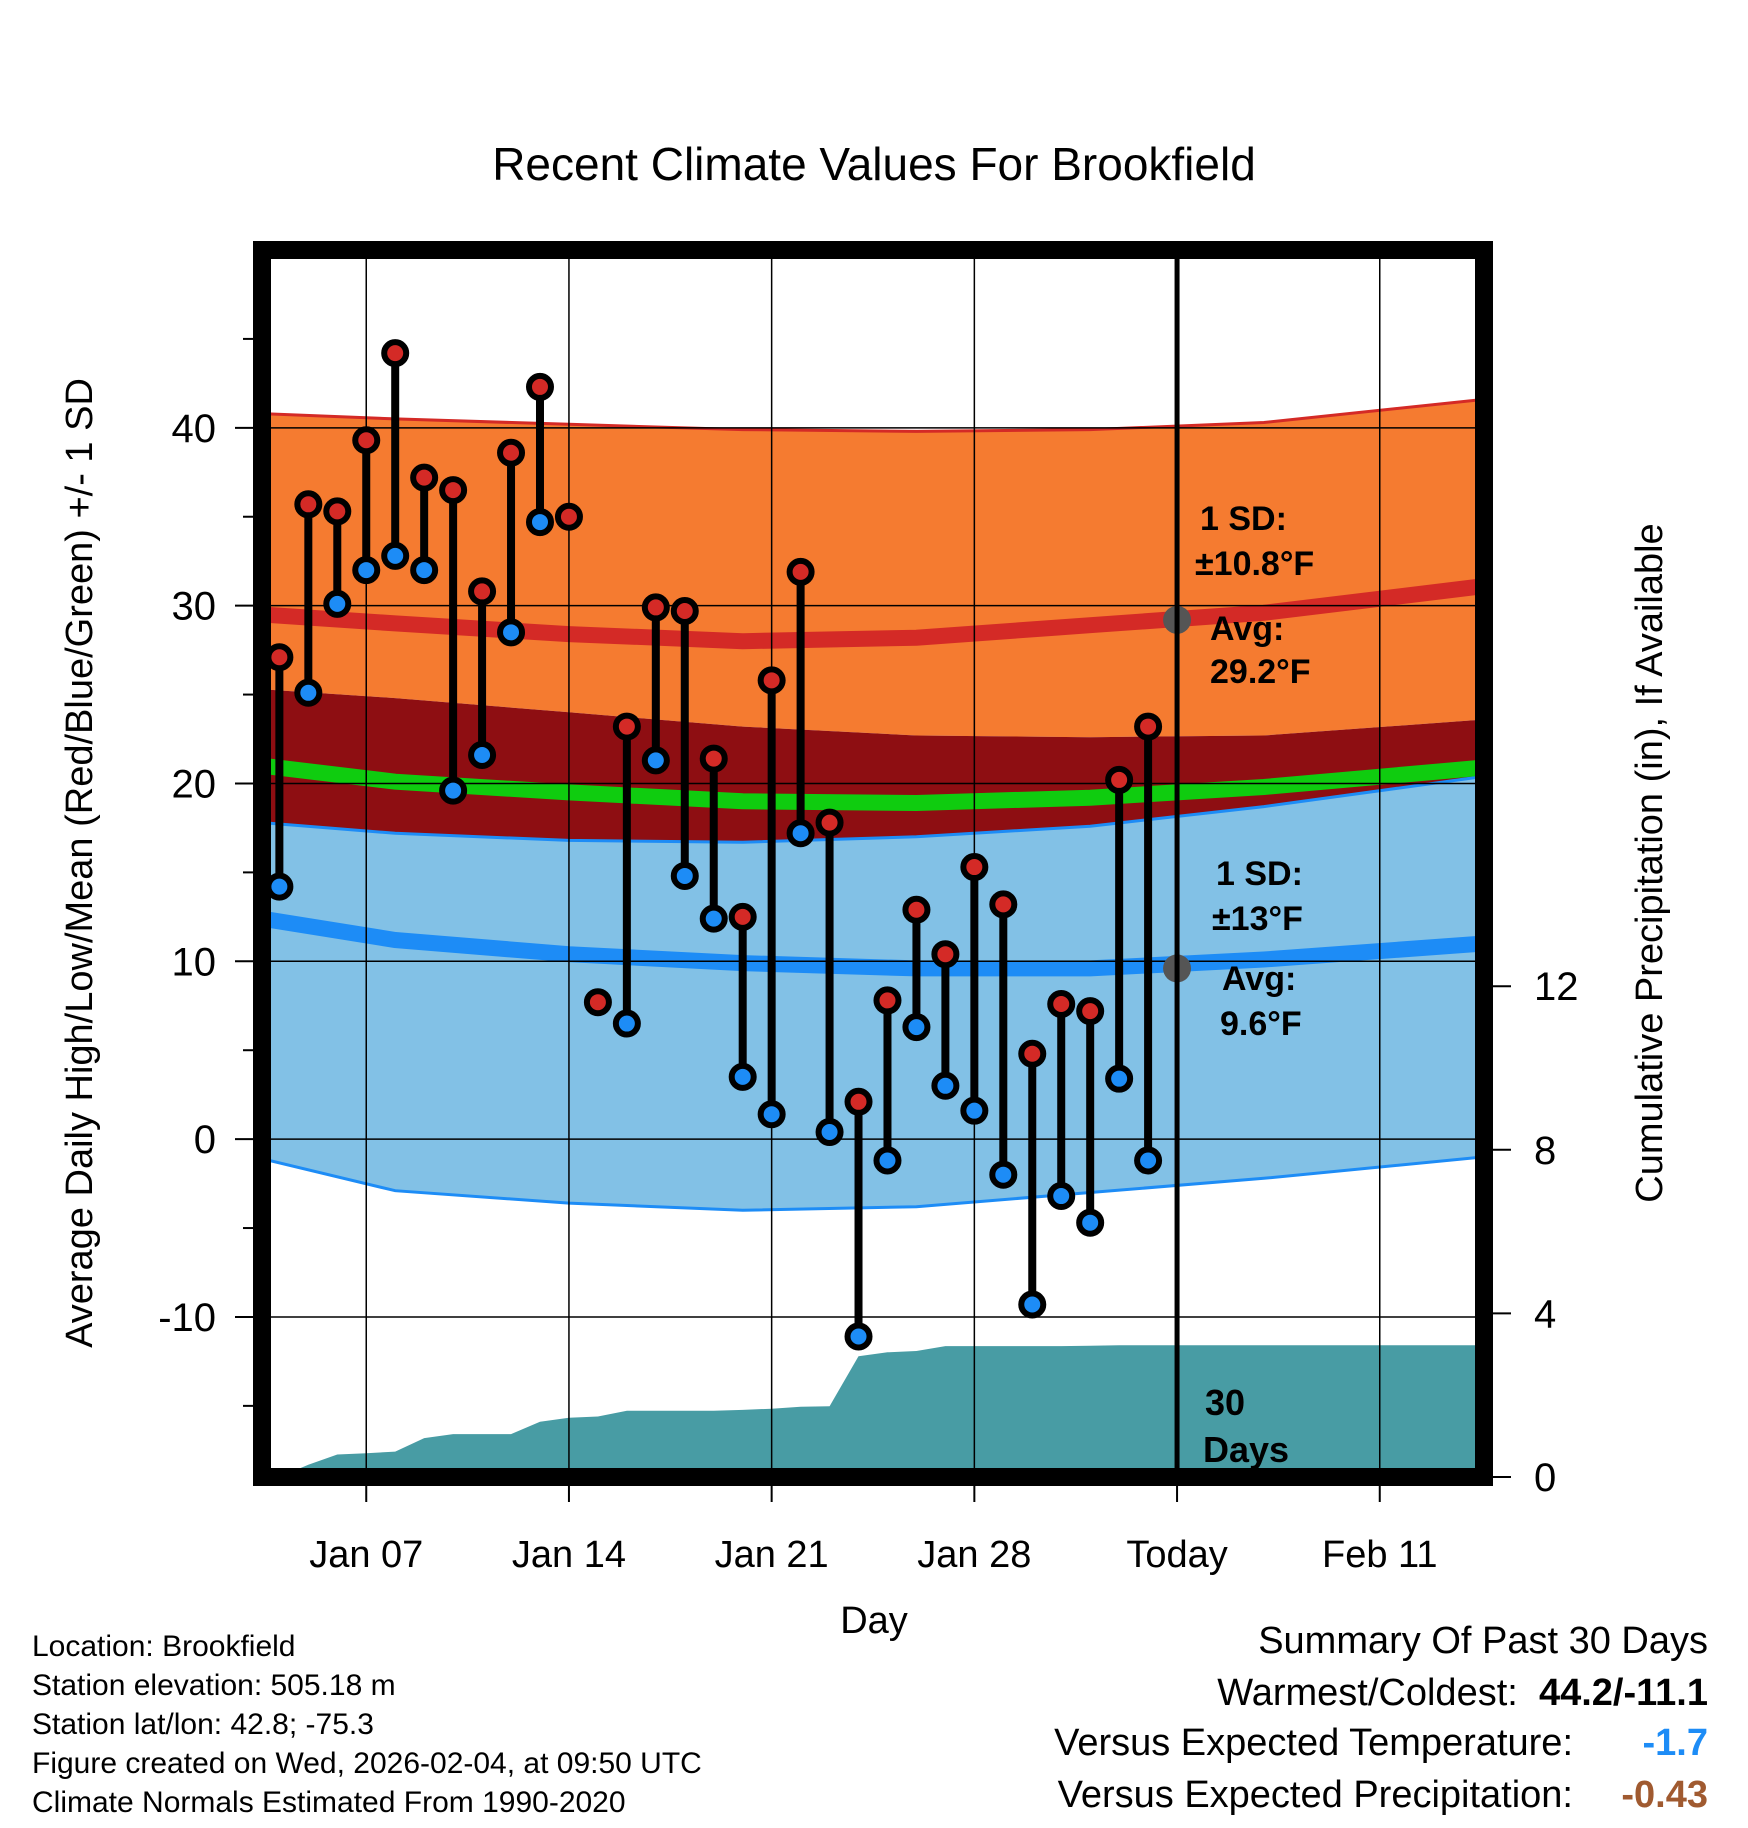 Image resolution: width=1748 pixels, height=1828 pixels. I want to click on days-word-label: Days, so click(1246, 1449).